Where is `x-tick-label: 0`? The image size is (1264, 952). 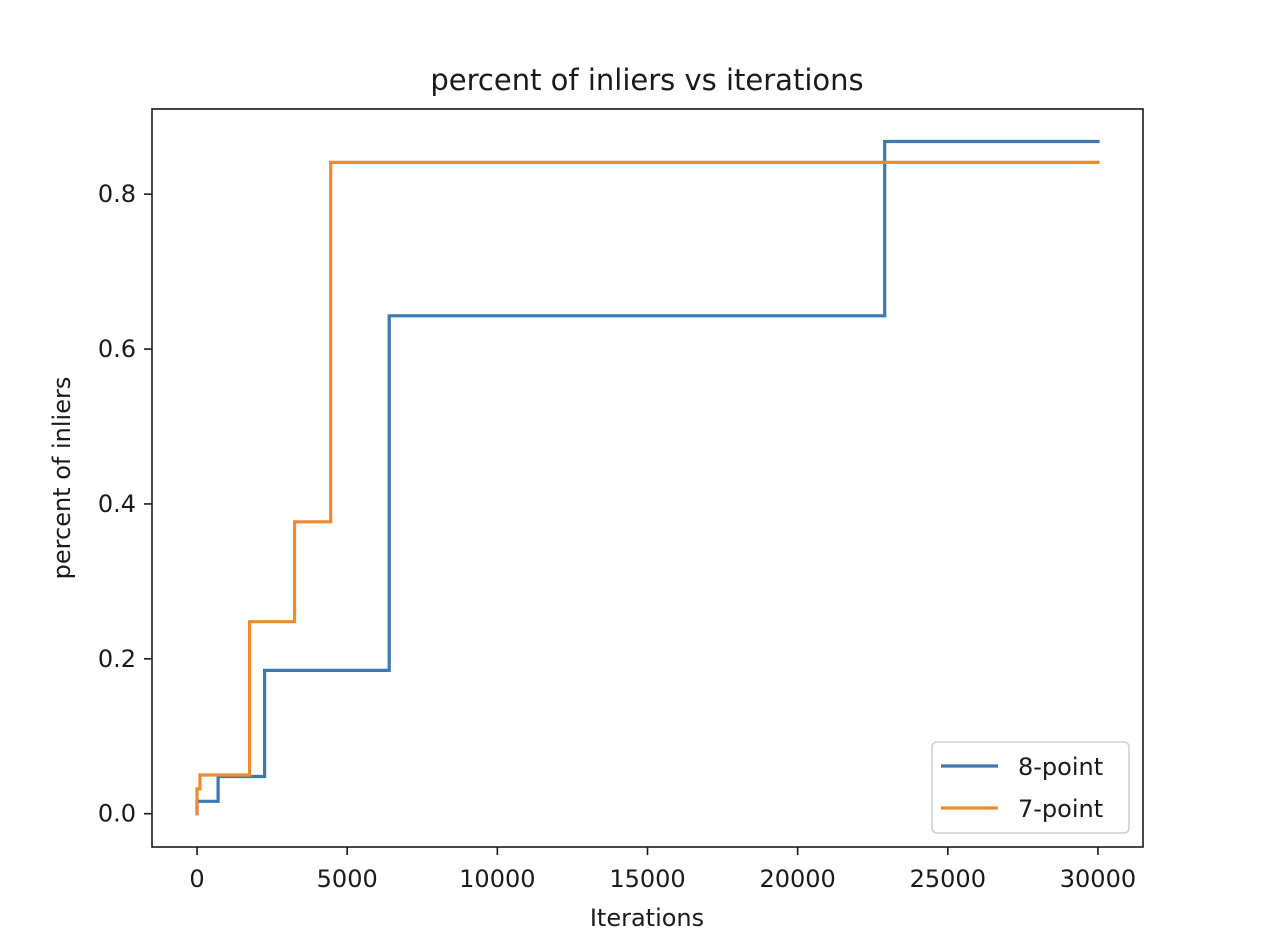 x-tick-label: 0 is located at coordinates (196, 879).